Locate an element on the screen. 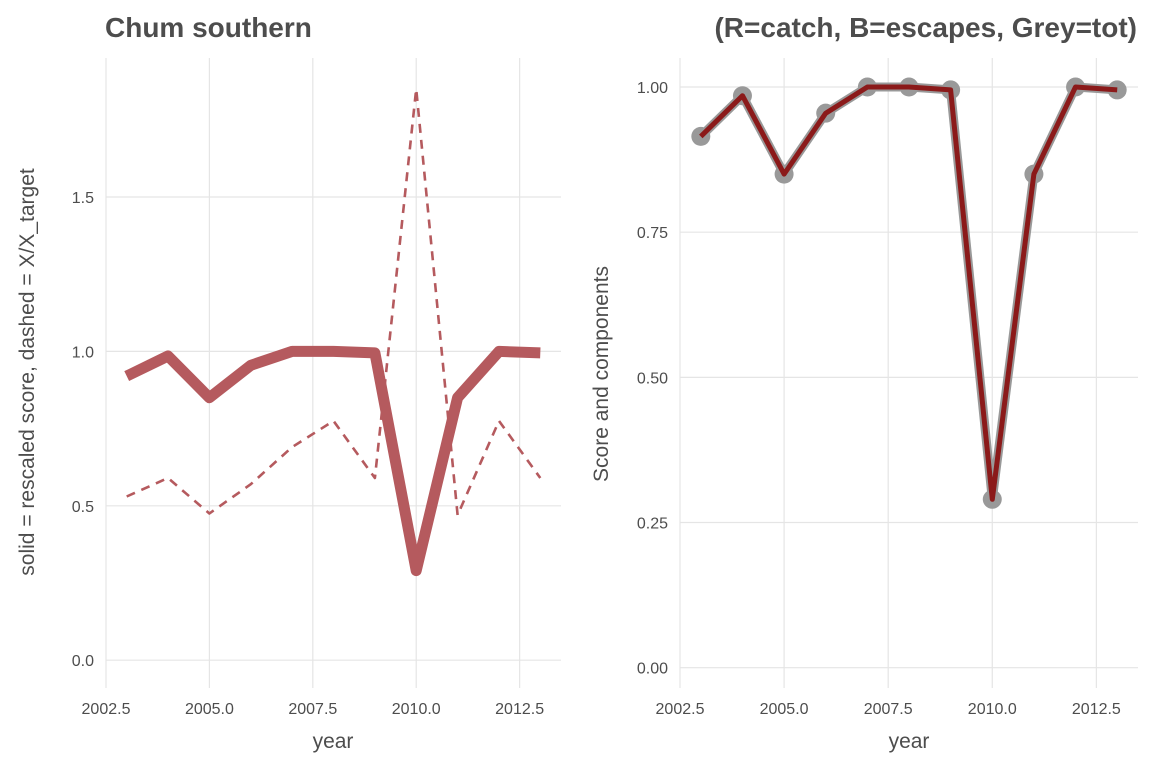  score-line-solid is located at coordinates (332, 461).